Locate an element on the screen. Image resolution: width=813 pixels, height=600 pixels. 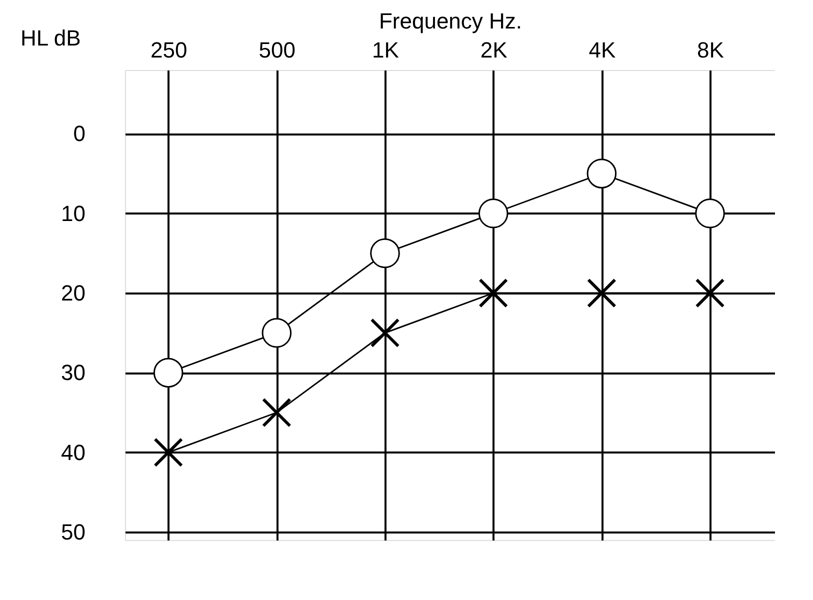
x-tick-label: 8K is located at coordinates (710, 50).